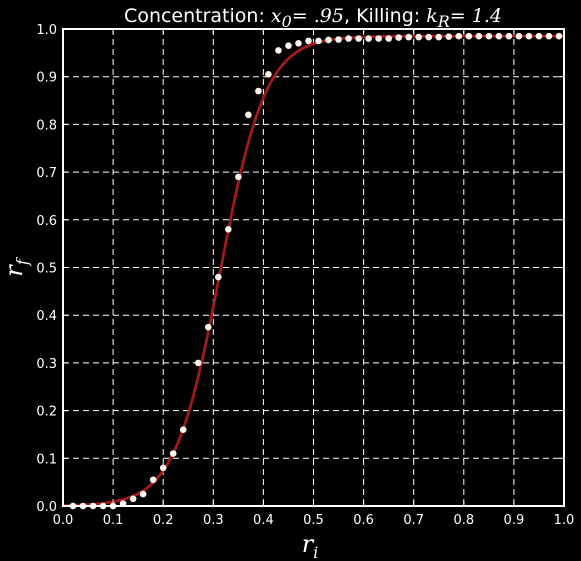 The height and width of the screenshot is (561, 581). What do you see at coordinates (514, 520) in the screenshot?
I see `x-tick-label: 0.9` at bounding box center [514, 520].